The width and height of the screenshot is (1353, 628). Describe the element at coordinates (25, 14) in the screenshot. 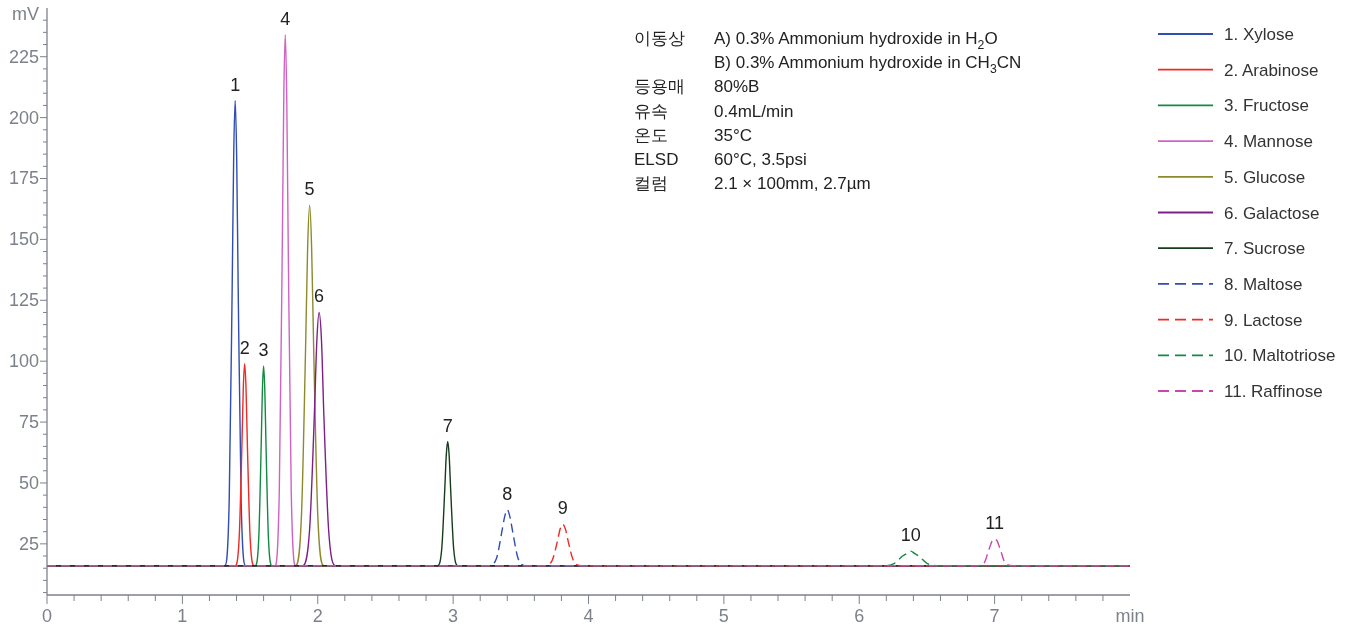

I see `y-axis-title: mV` at that location.